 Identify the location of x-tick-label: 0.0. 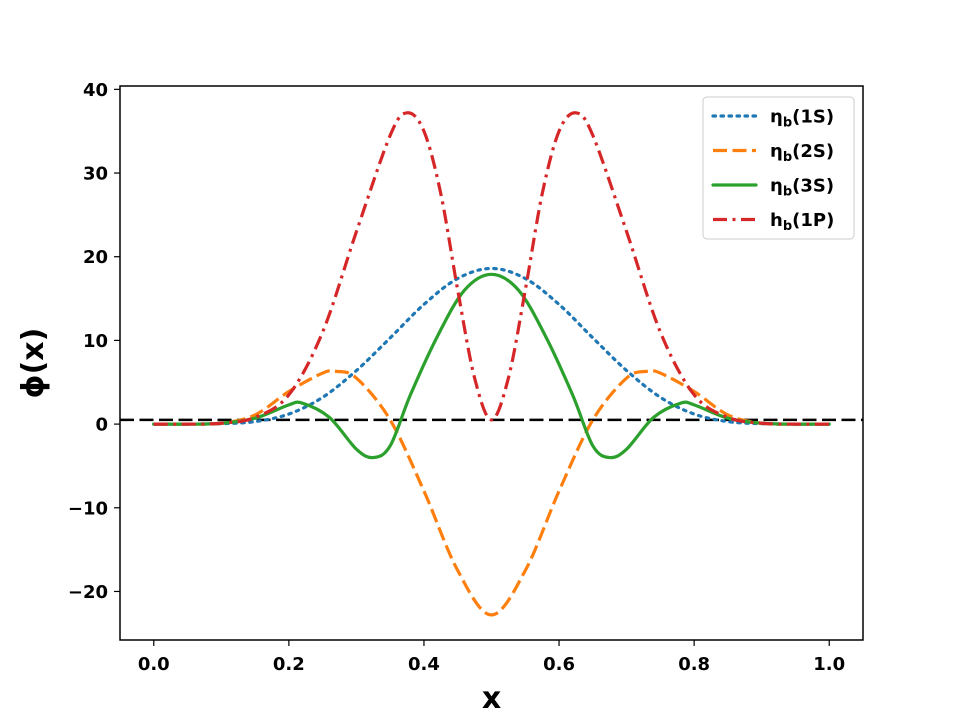
(154, 664).